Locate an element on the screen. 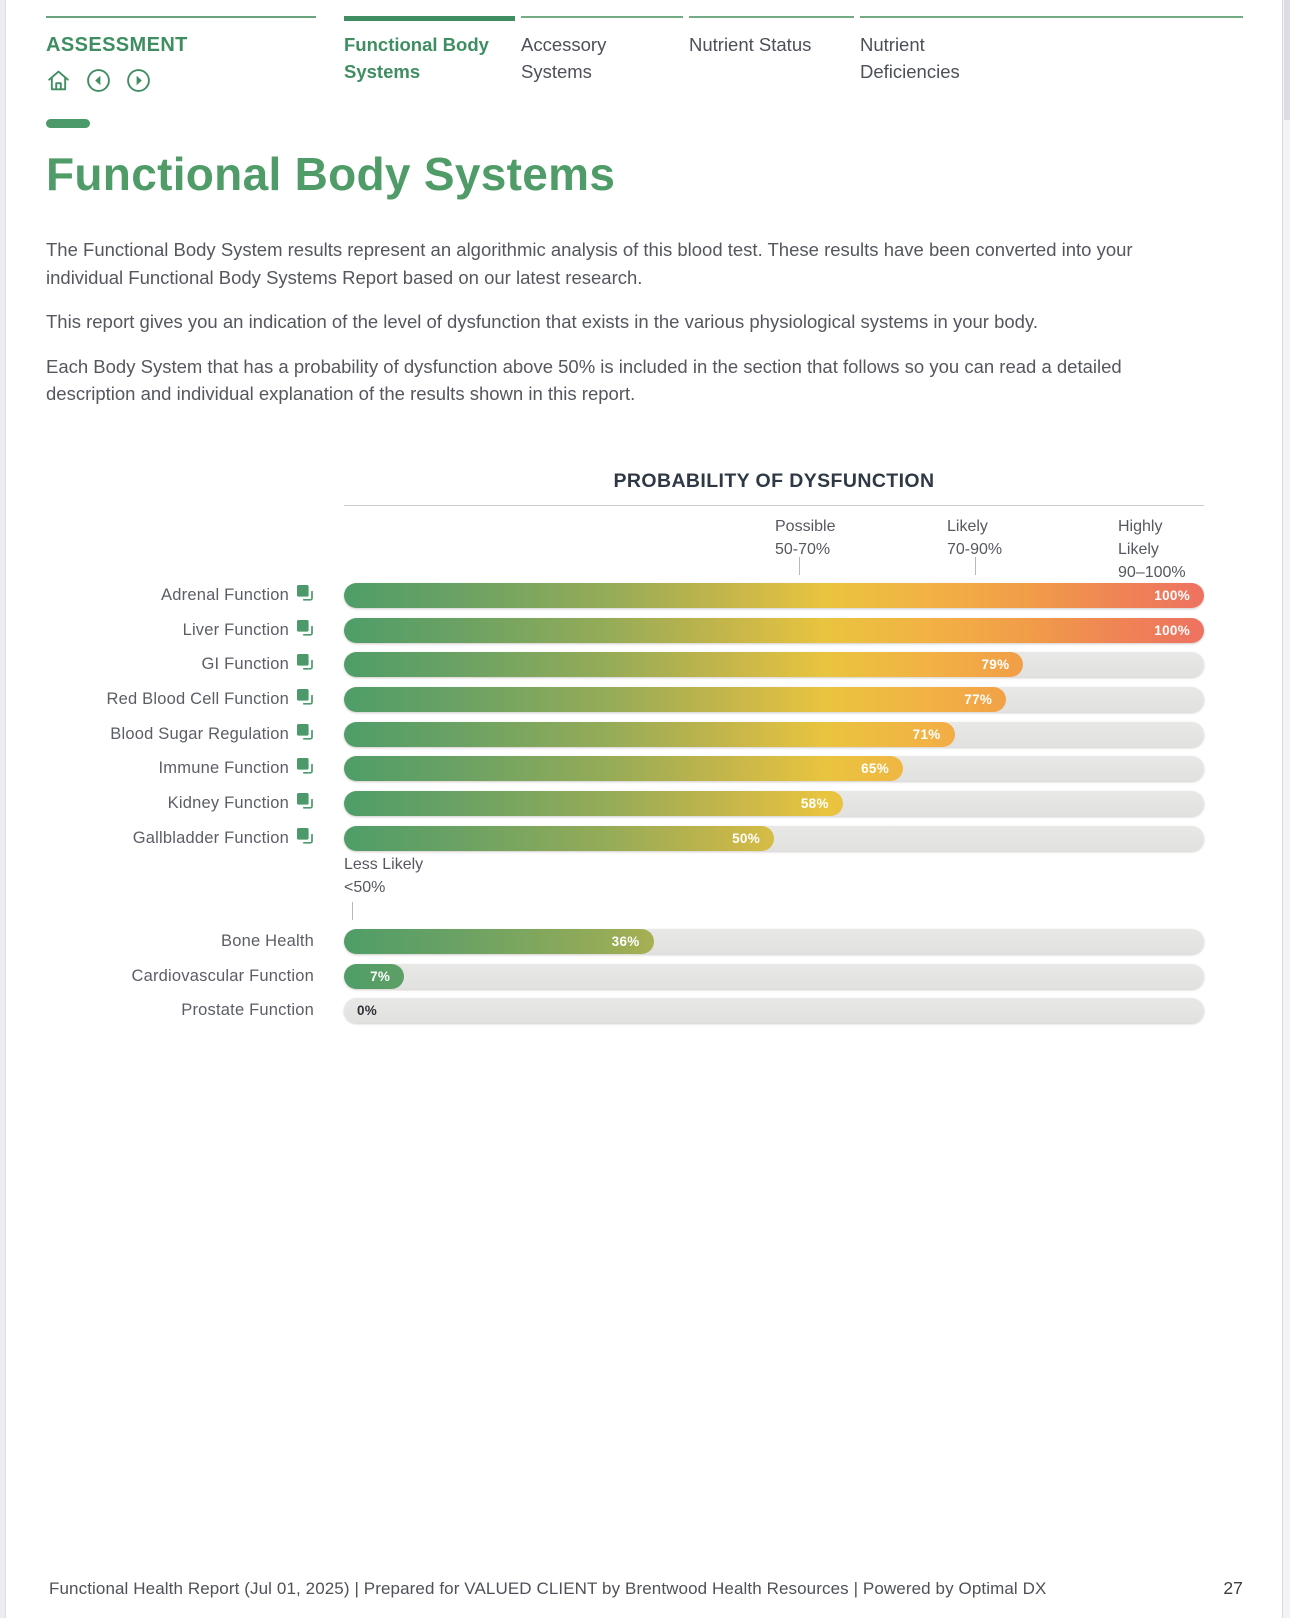 The image size is (1290, 1618). tab-label: Functional Body Systems is located at coordinates (416, 58).